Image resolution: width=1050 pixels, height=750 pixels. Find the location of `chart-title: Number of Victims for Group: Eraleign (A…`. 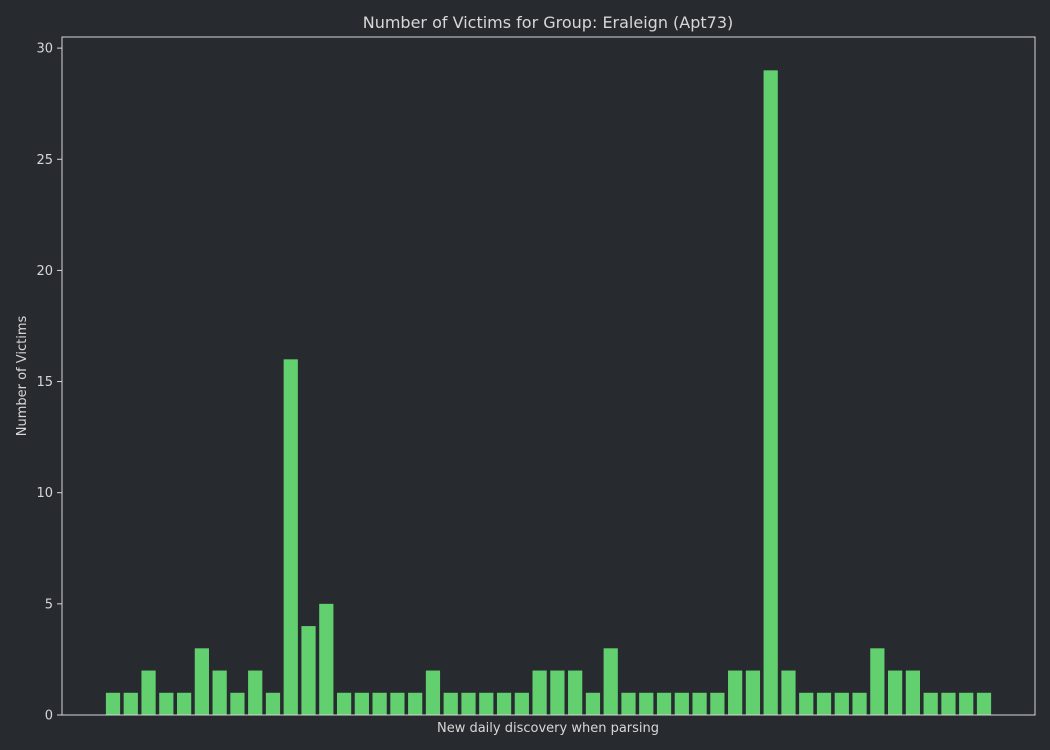

chart-title: Number of Victims for Group: Eraleign (A… is located at coordinates (548, 22).